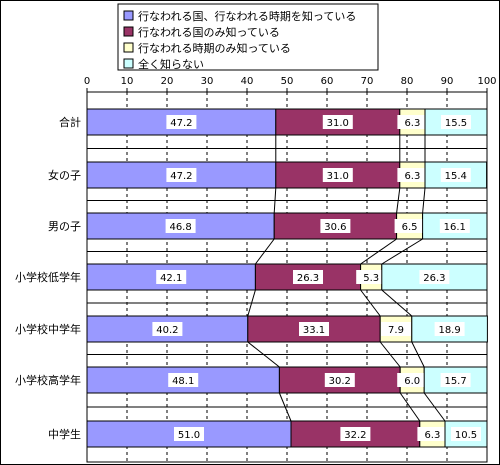 The image size is (500, 465). Describe the element at coordinates (127, 81) in the screenshot. I see `x-tick-label: 10` at that location.